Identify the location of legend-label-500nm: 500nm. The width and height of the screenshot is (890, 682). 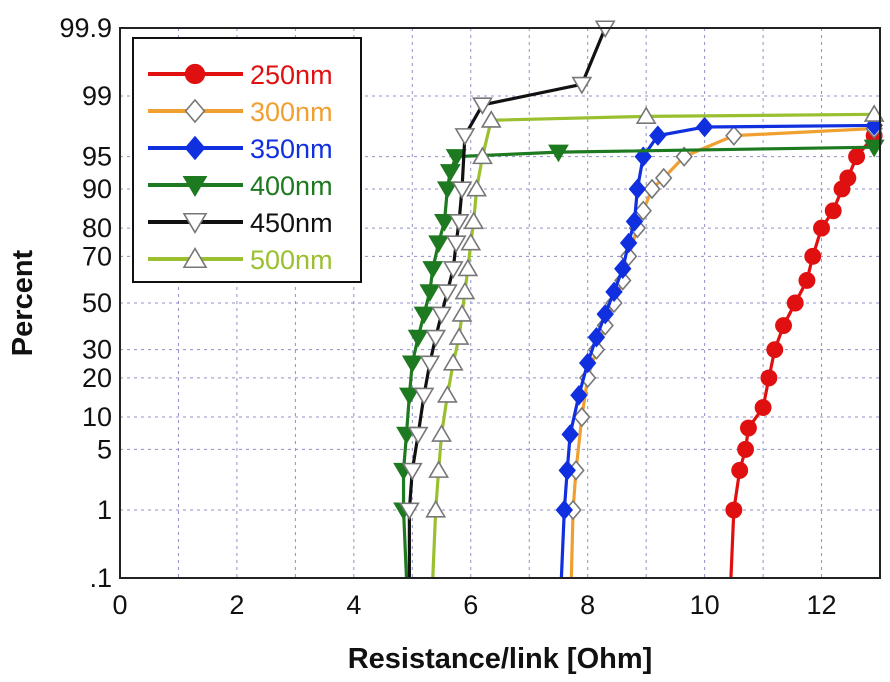
(291, 260).